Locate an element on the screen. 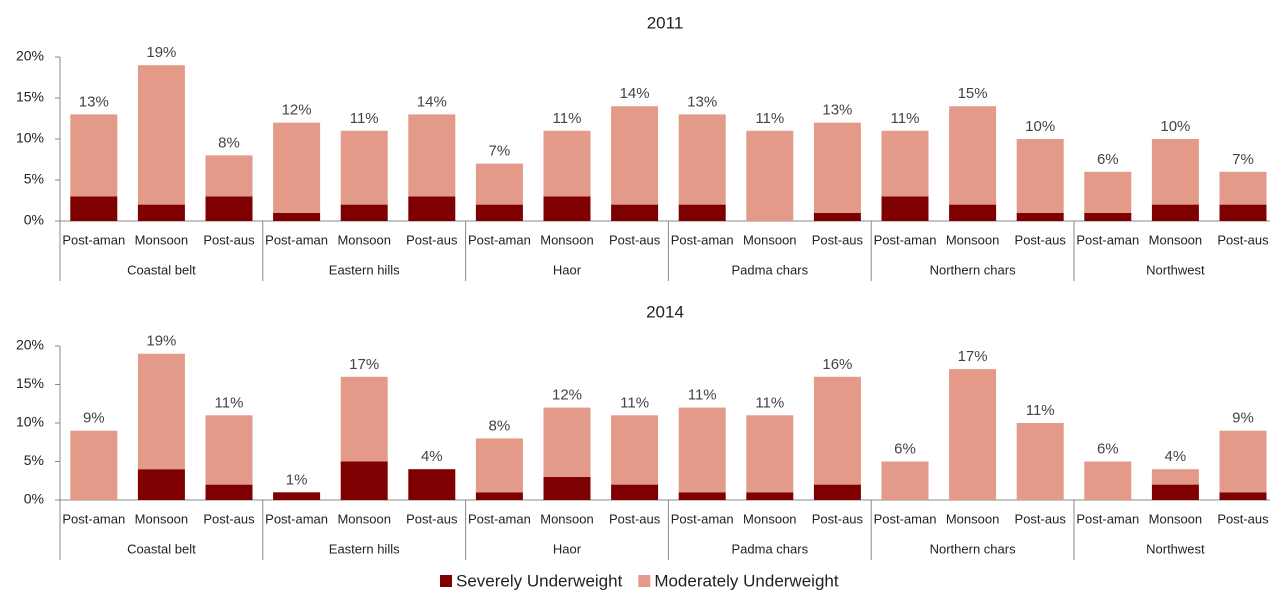 The height and width of the screenshot is (590, 1270). value-label: 16% is located at coordinates (837, 364).